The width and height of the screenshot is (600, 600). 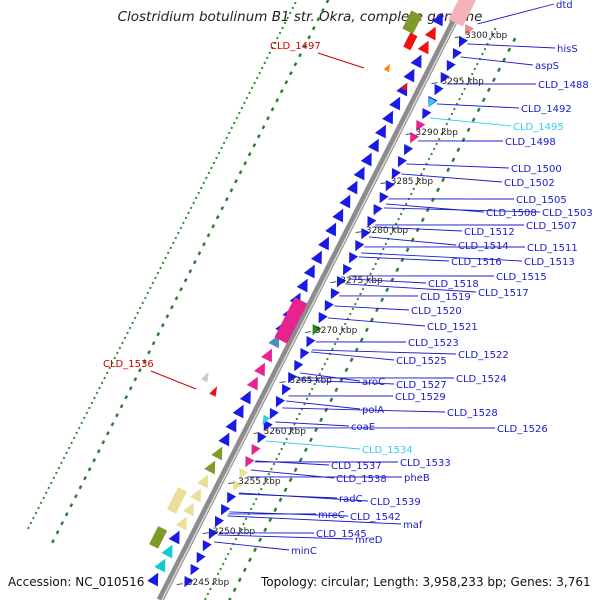 I want to click on gene-label: CLD_1525, so click(x=421, y=361).